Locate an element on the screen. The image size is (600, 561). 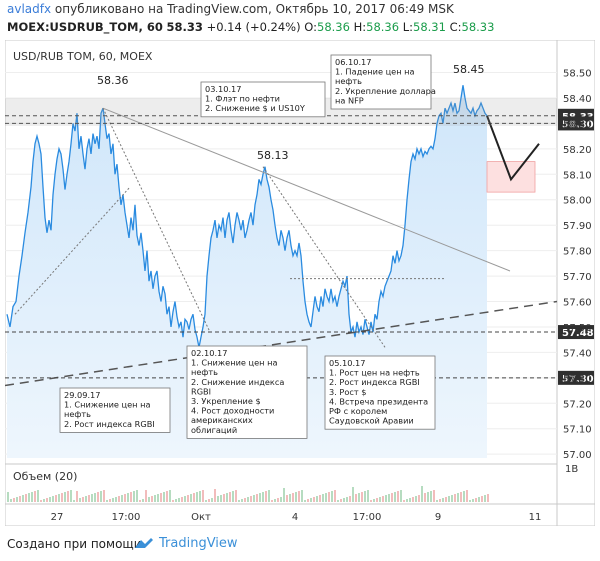
note-line: 2. Укрепление доллара is located at coordinates (385, 91).